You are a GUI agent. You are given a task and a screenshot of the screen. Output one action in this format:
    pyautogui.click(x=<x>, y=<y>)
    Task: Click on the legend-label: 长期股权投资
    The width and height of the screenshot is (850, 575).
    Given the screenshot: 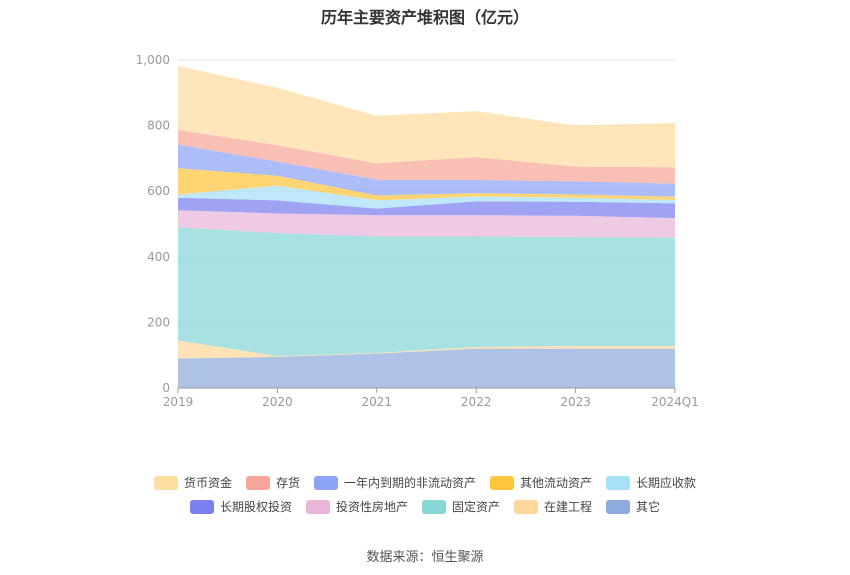 What is the action you would take?
    pyautogui.click(x=255, y=507)
    